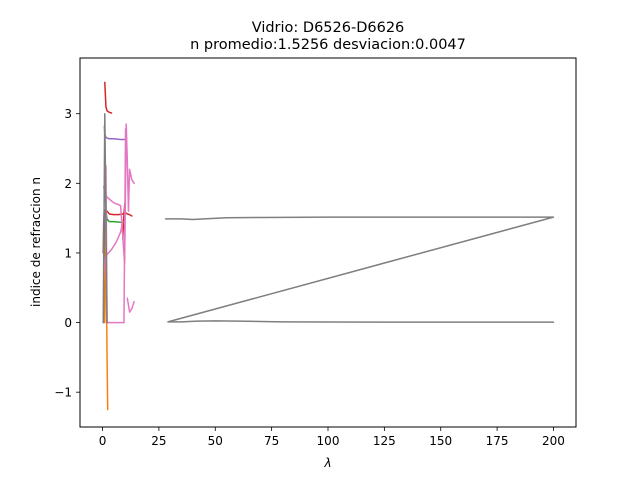 The image size is (640, 480). Describe the element at coordinates (63, 393) in the screenshot. I see `y-tick-label: −1` at that location.